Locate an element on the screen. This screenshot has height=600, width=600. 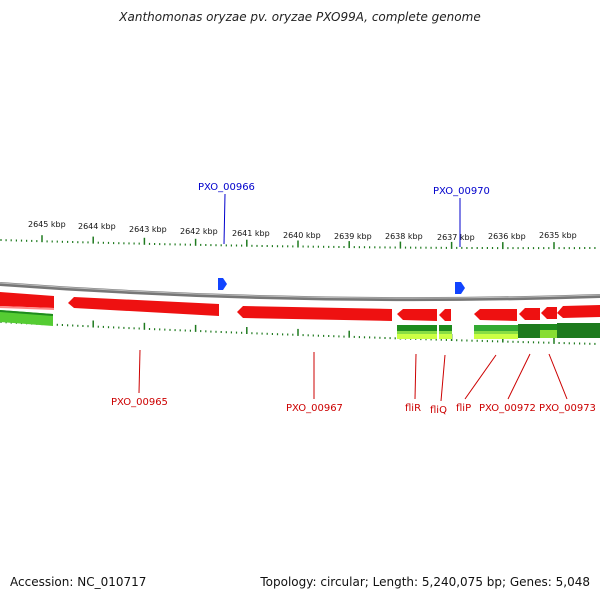
gene-label-fliq: fliQ is located at coordinates (438, 410).